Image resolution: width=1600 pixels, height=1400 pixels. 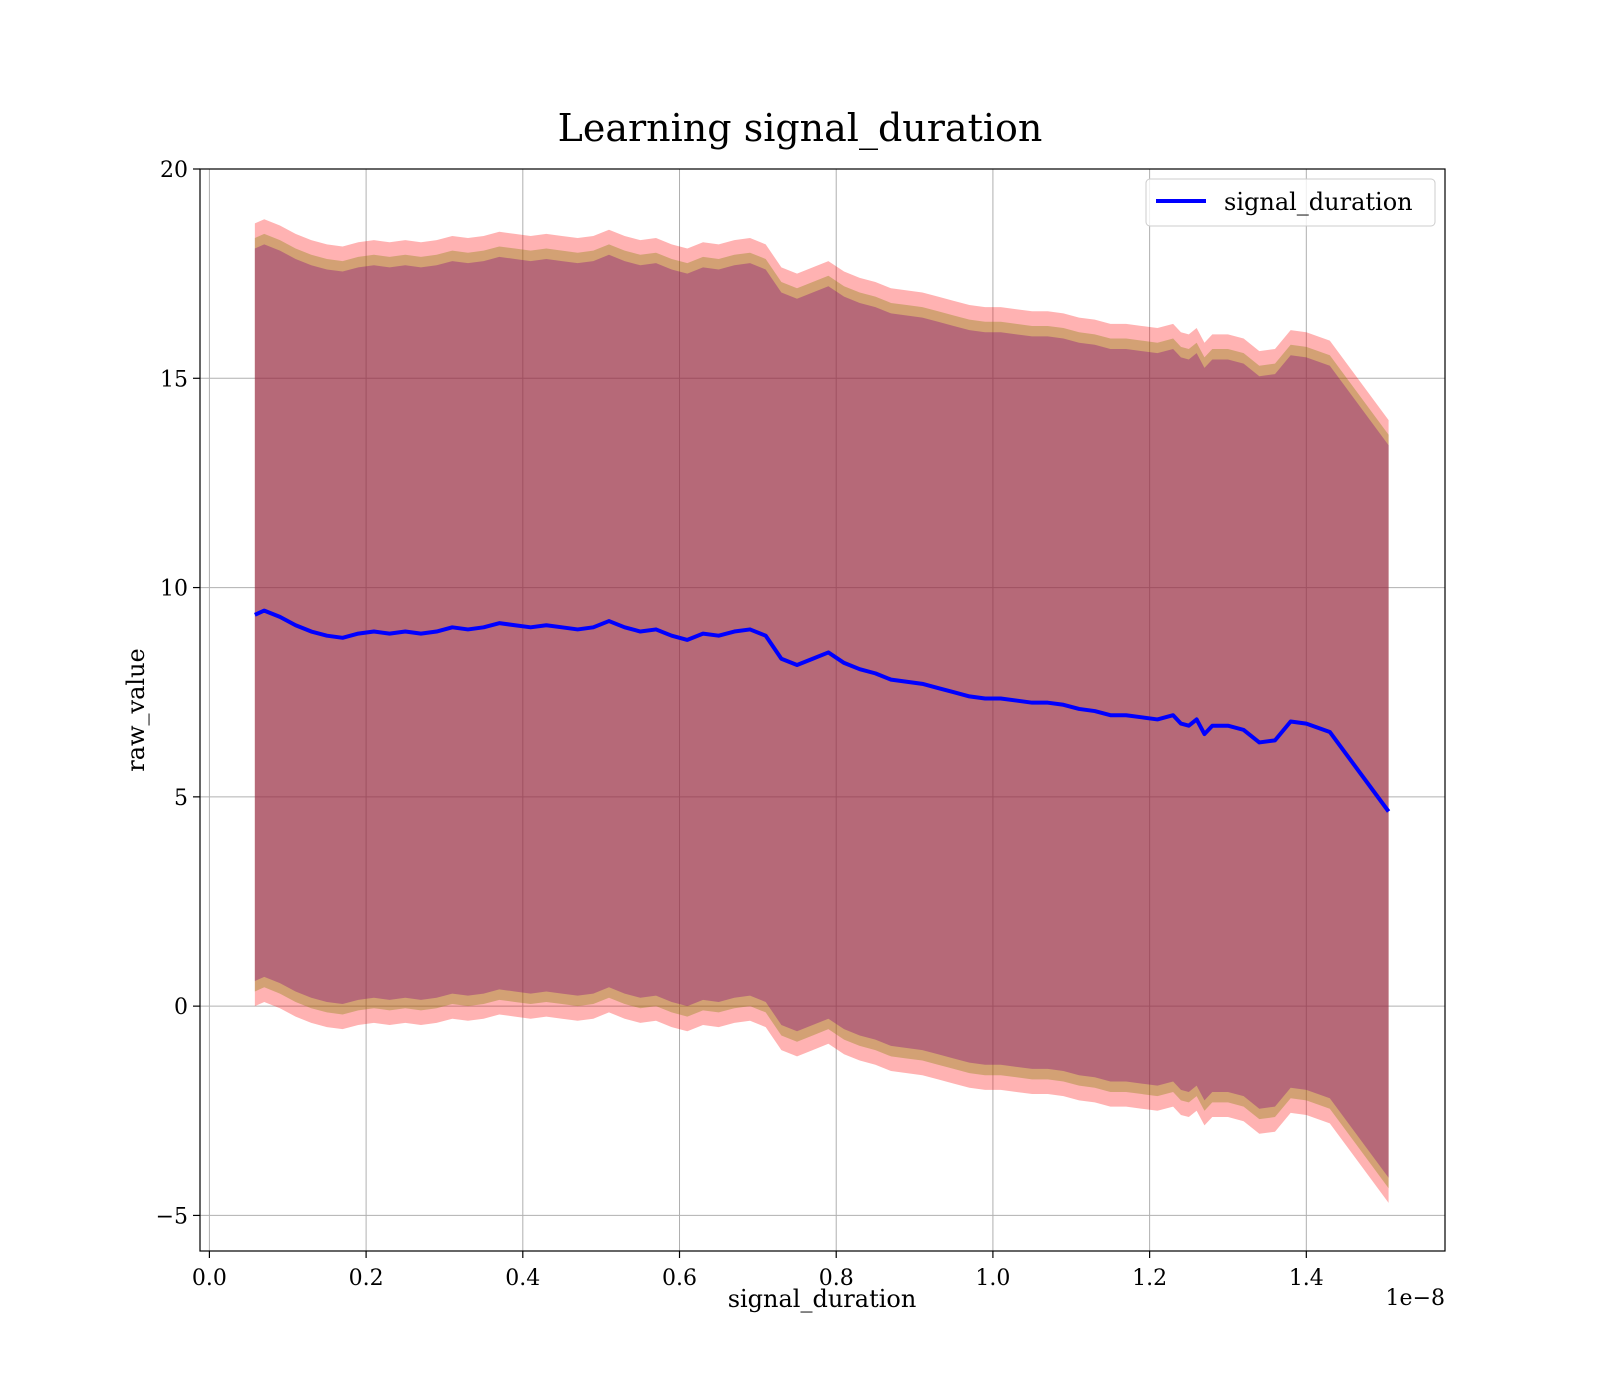 I want to click on legend-label: signal_duration, so click(x=1318, y=202).